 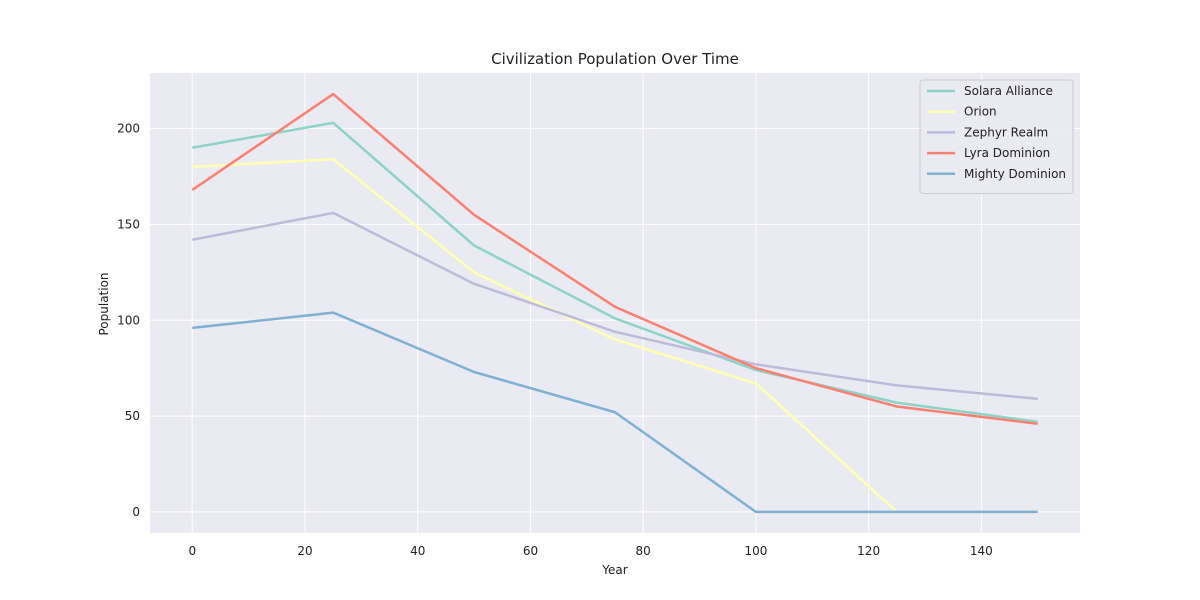 What do you see at coordinates (868, 551) in the screenshot?
I see `x-tick-label: 120` at bounding box center [868, 551].